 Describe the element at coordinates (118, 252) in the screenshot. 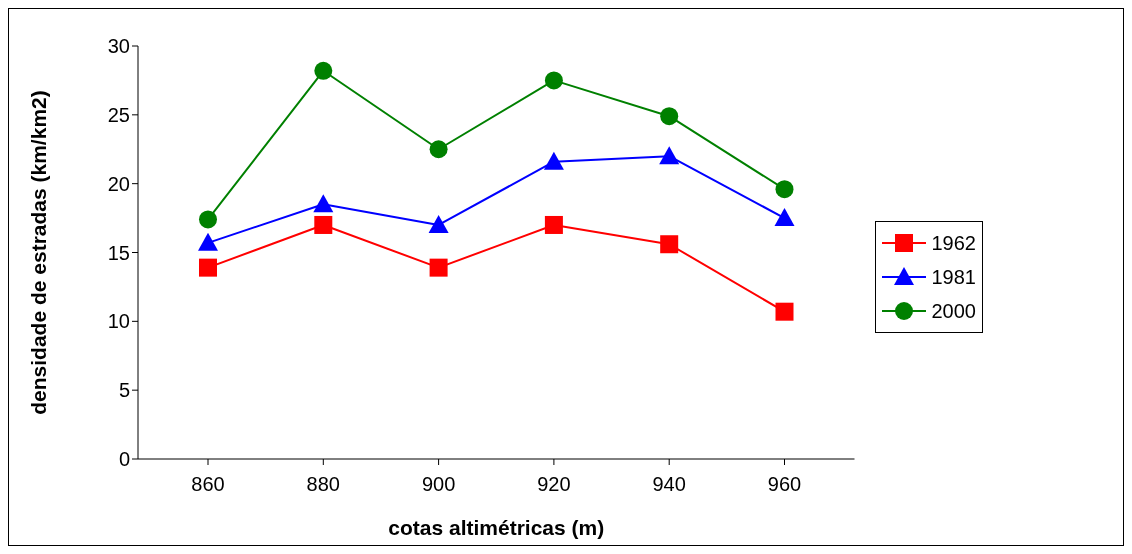

I see `y-tick-label: 15` at that location.